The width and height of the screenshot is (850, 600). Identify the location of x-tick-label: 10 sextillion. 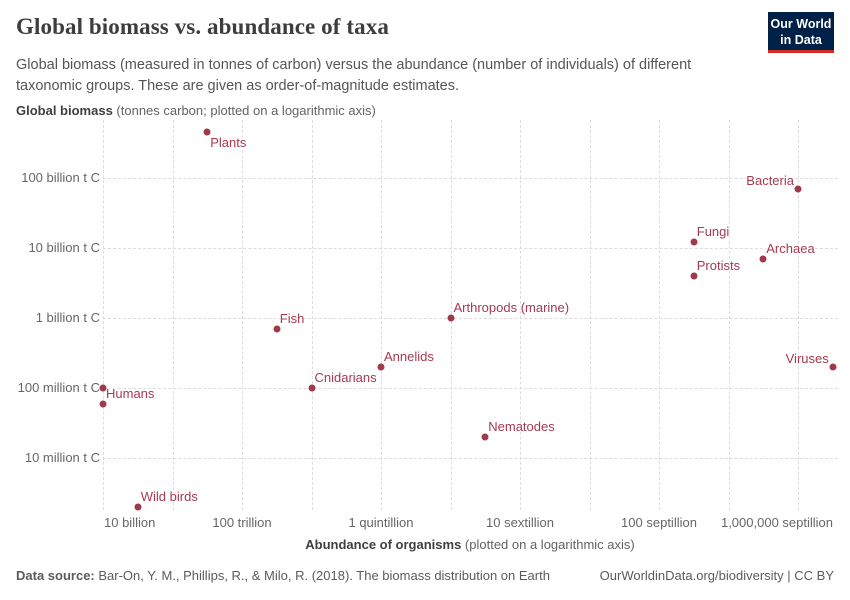
(520, 522).